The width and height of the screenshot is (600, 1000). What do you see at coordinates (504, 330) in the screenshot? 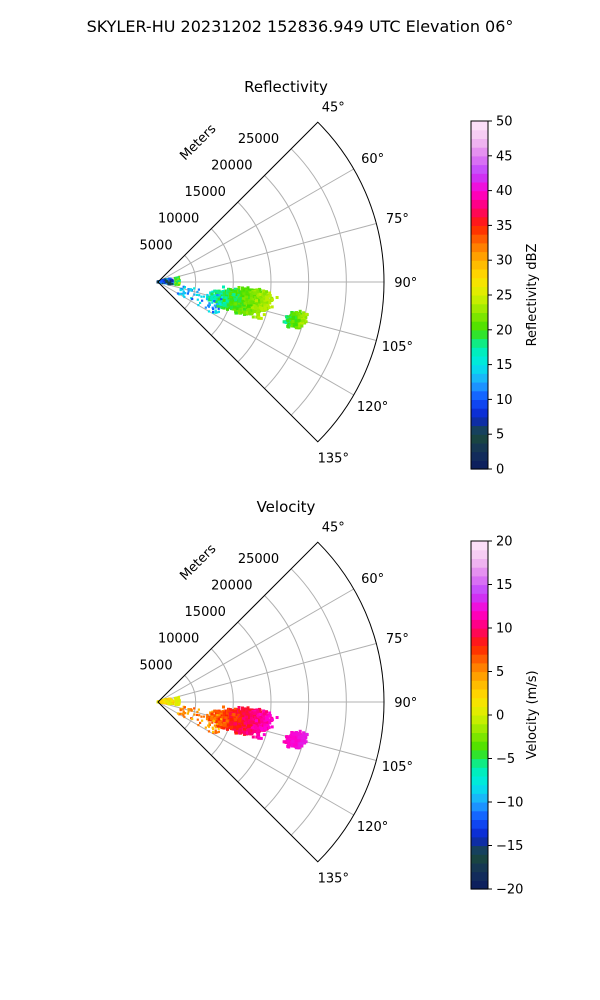
I see `colorbar-tick-label: 20` at bounding box center [504, 330].